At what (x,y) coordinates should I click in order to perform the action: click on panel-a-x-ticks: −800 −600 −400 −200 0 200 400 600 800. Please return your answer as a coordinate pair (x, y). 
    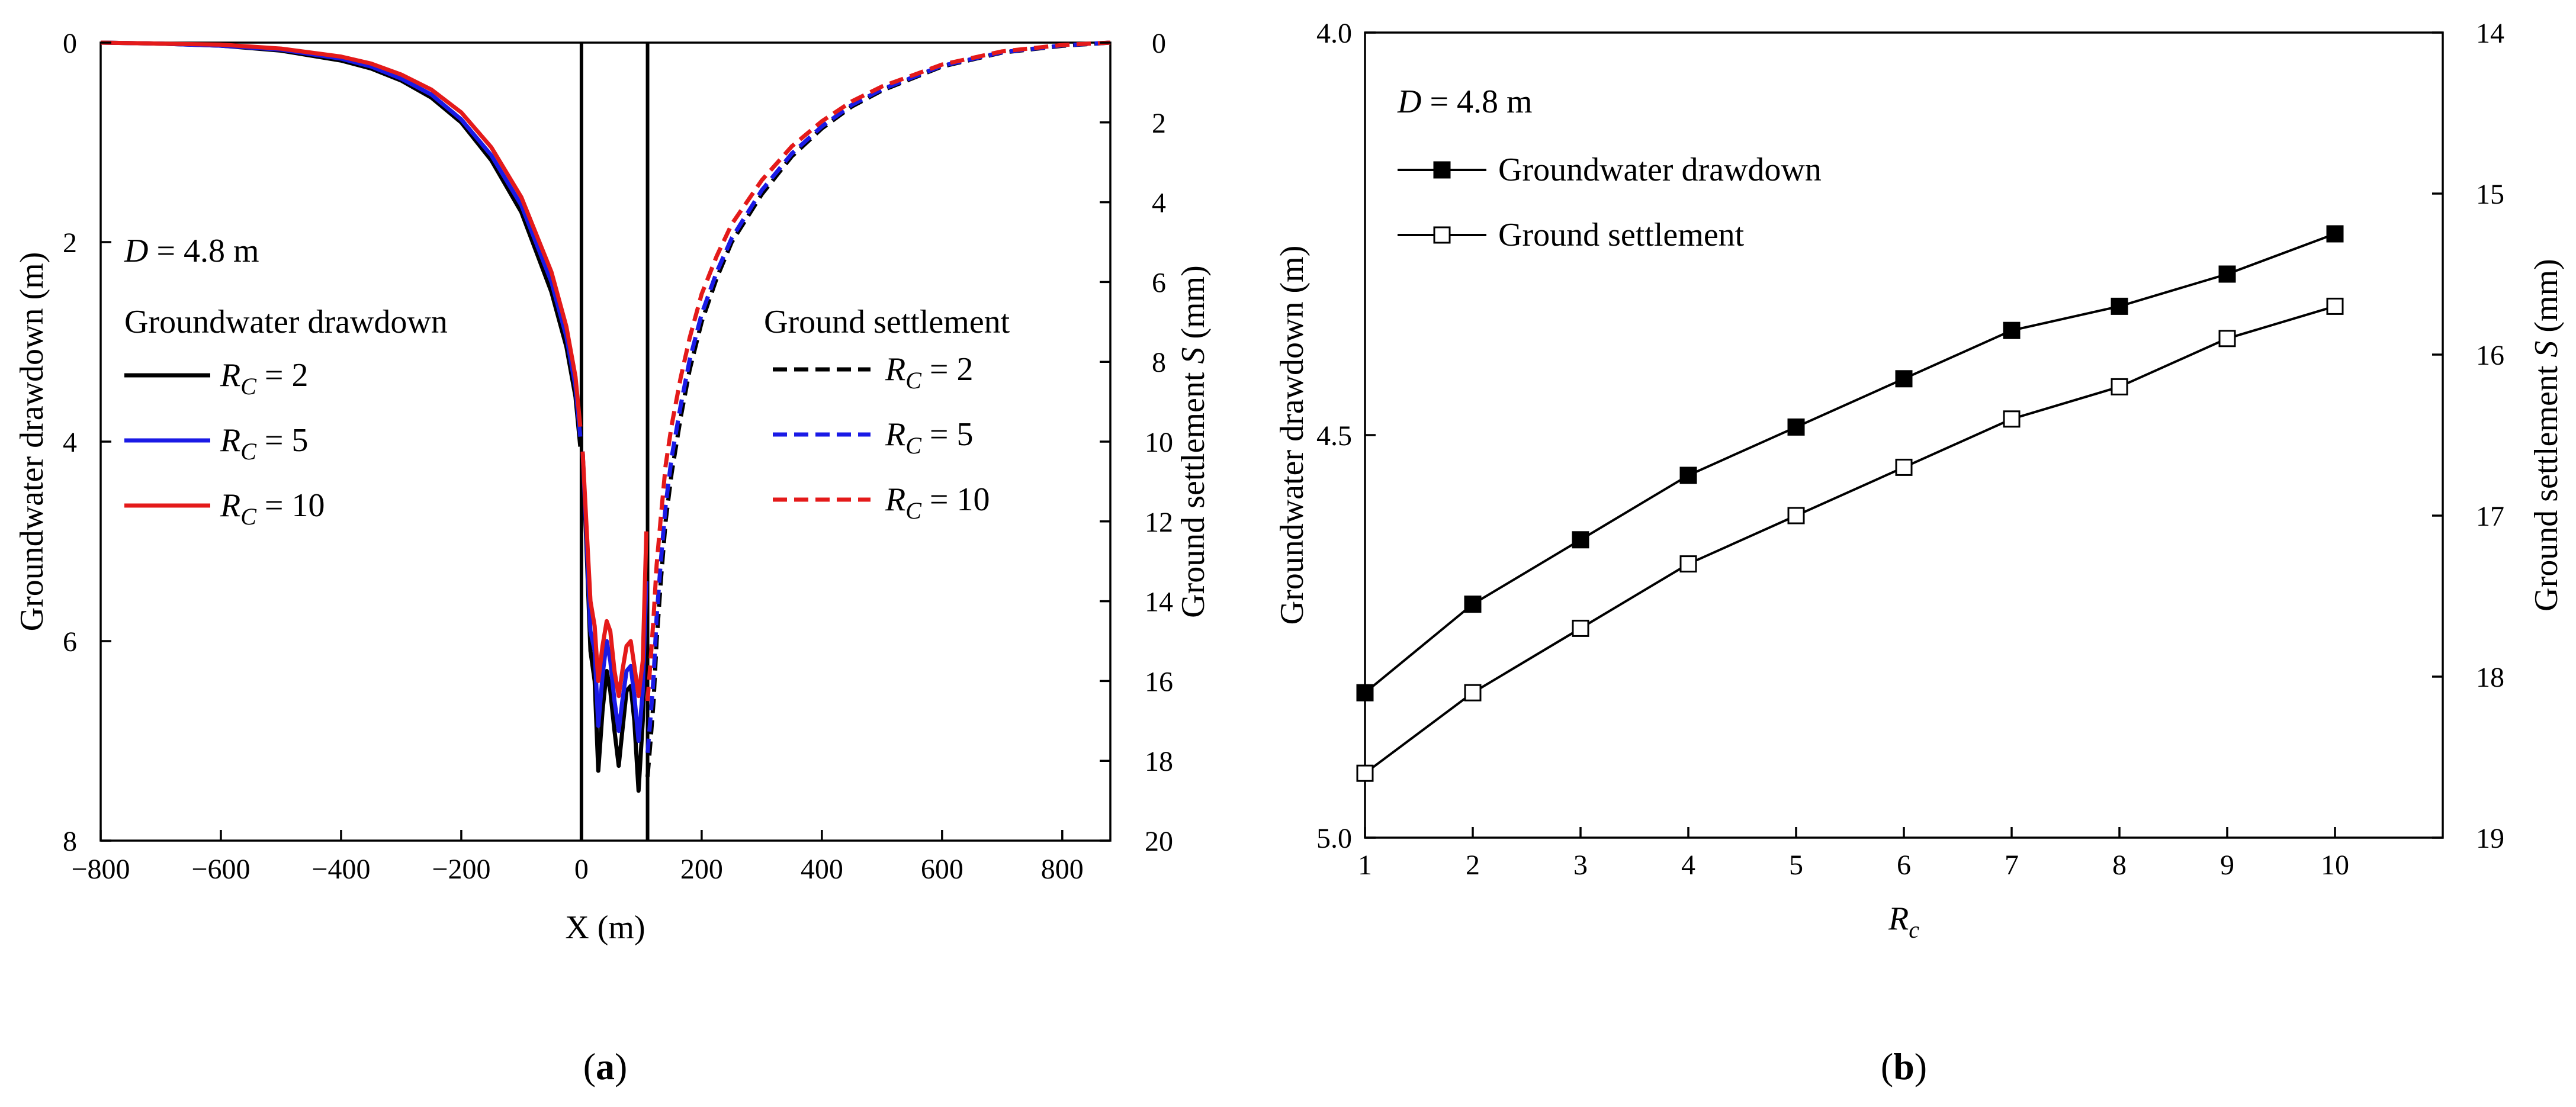
    Looking at the image, I should click on (577, 857).